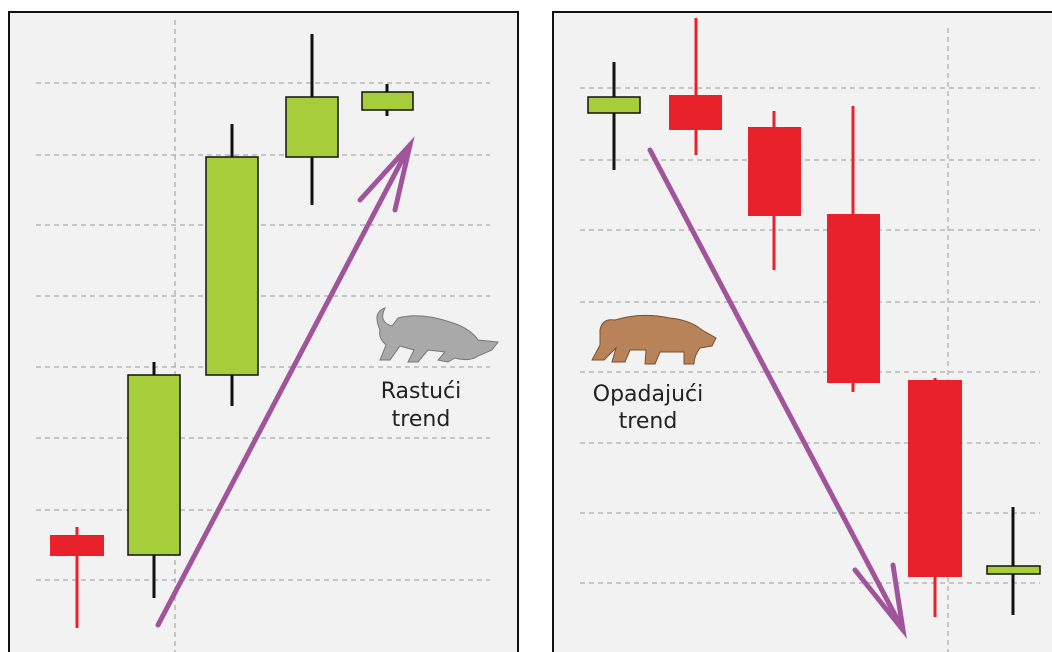 The image size is (1052, 652). What do you see at coordinates (654, 339) in the screenshot?
I see `bear-icon` at bounding box center [654, 339].